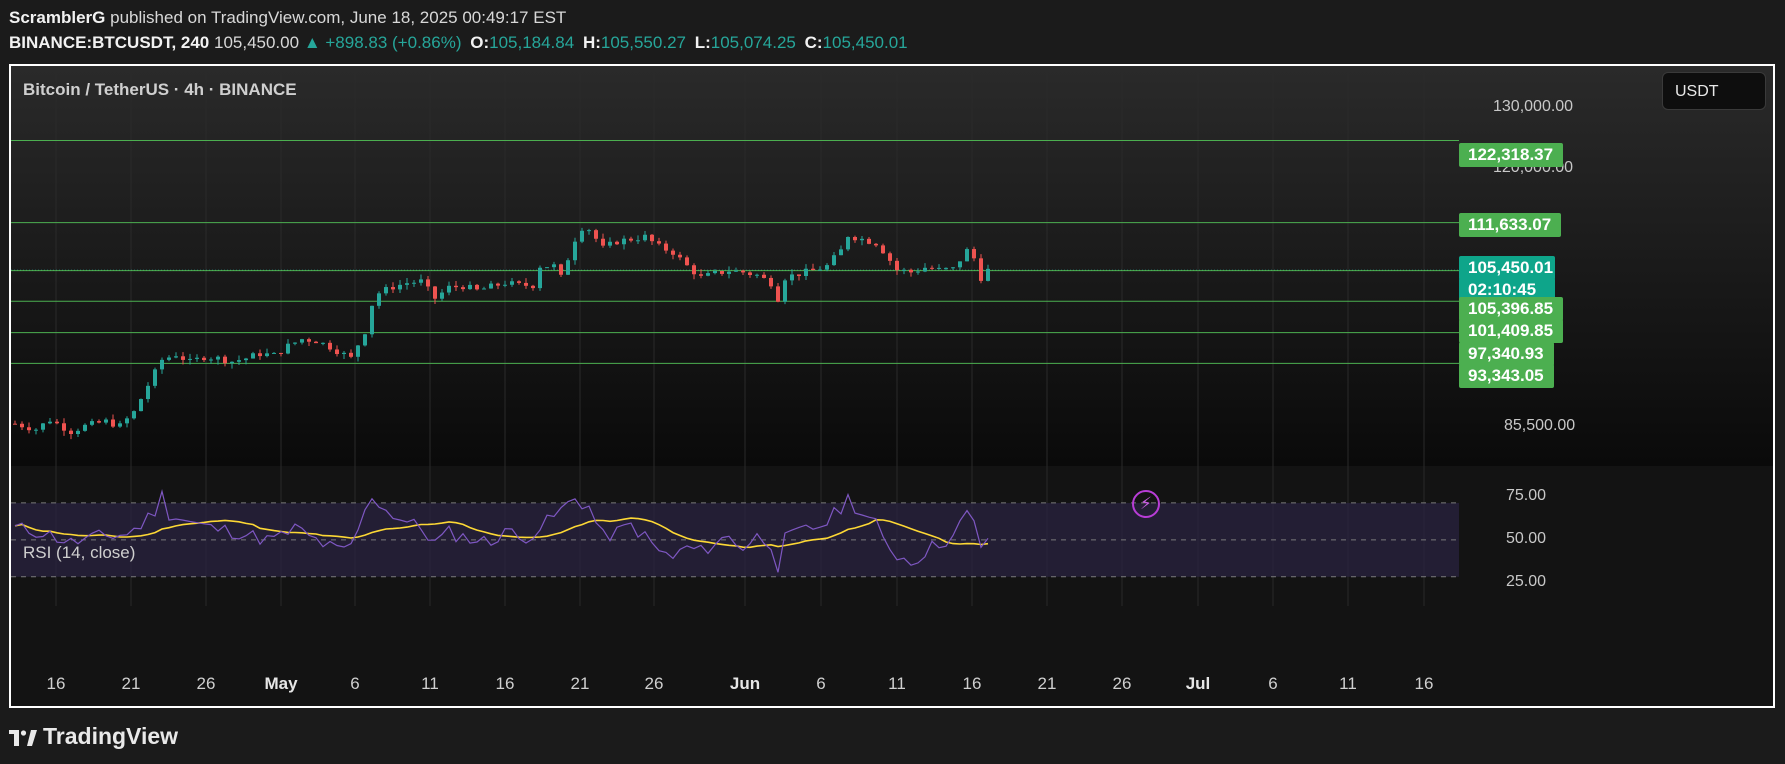 Image resolution: width=1785 pixels, height=764 pixels. What do you see at coordinates (745, 683) in the screenshot?
I see `time-axis-label: Jun` at bounding box center [745, 683].